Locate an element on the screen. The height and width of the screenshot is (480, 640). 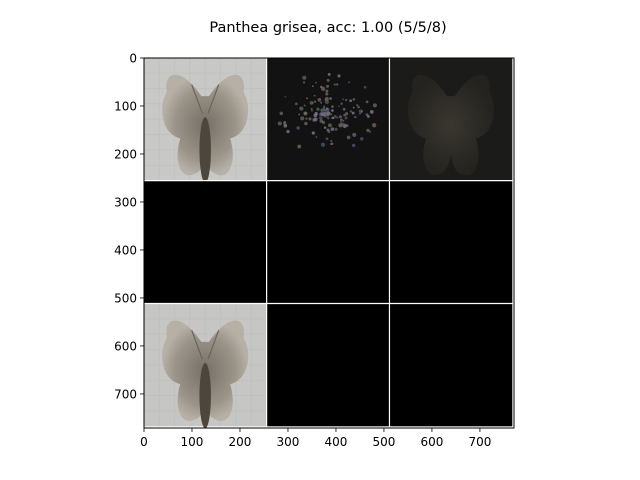
x-tick-label: 200 is located at coordinates (240, 442).